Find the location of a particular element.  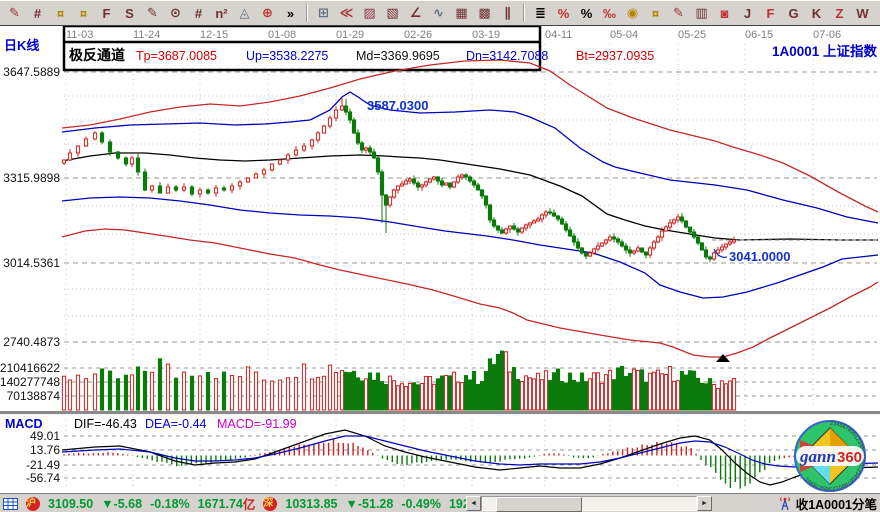

fibonacci-grid-icon: F is located at coordinates (106, 13).